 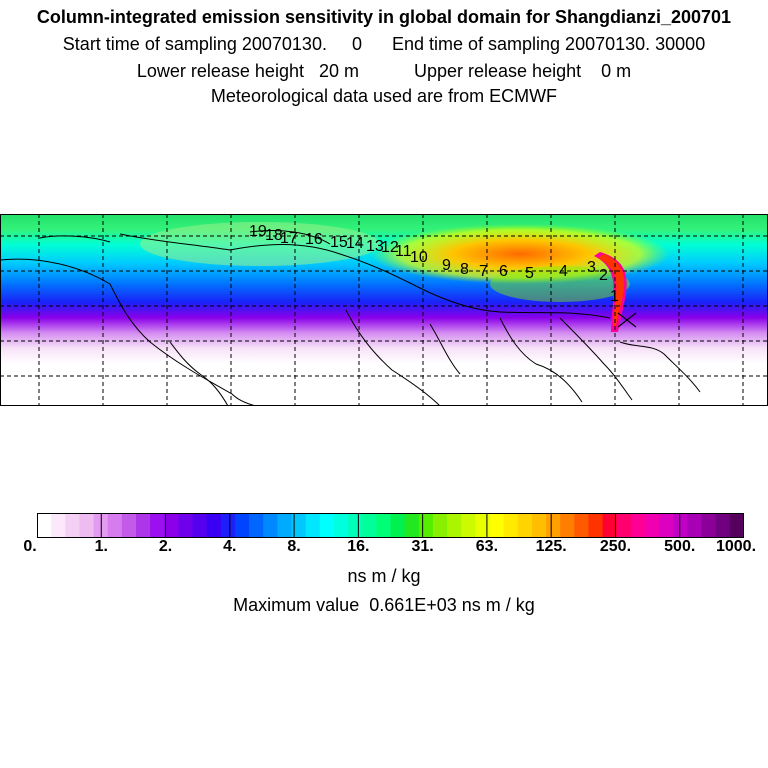 I want to click on day-label-11: 11, so click(x=403, y=251).